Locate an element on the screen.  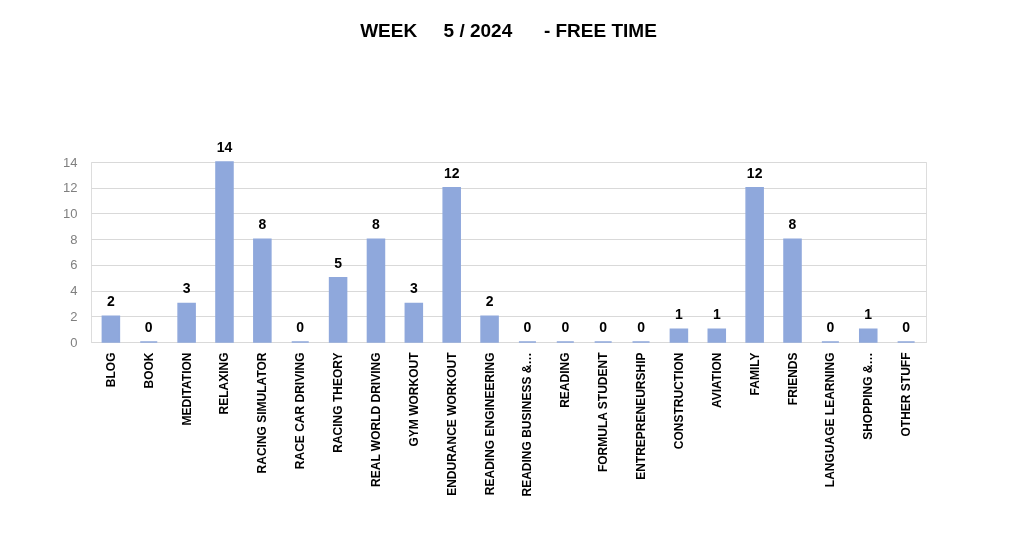
y-tick-label: 10 is located at coordinates (70, 213).